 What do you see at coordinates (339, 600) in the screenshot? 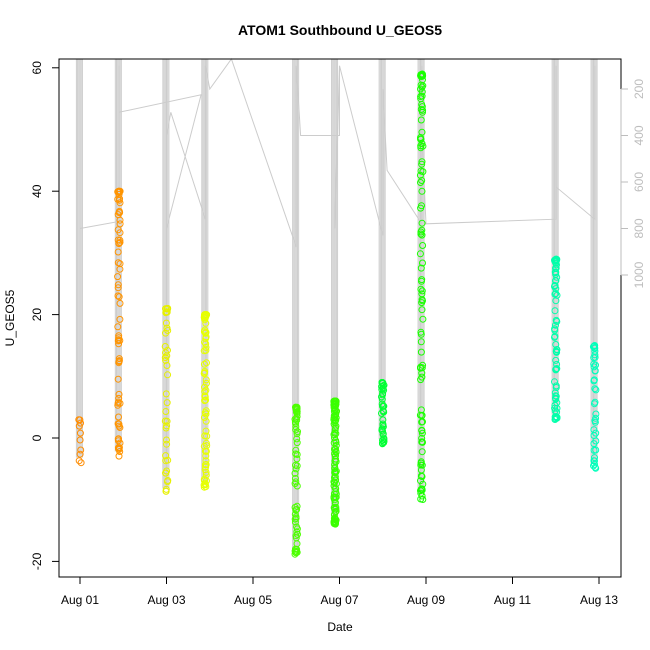
I see `x-tick-label: Aug 07` at bounding box center [339, 600].